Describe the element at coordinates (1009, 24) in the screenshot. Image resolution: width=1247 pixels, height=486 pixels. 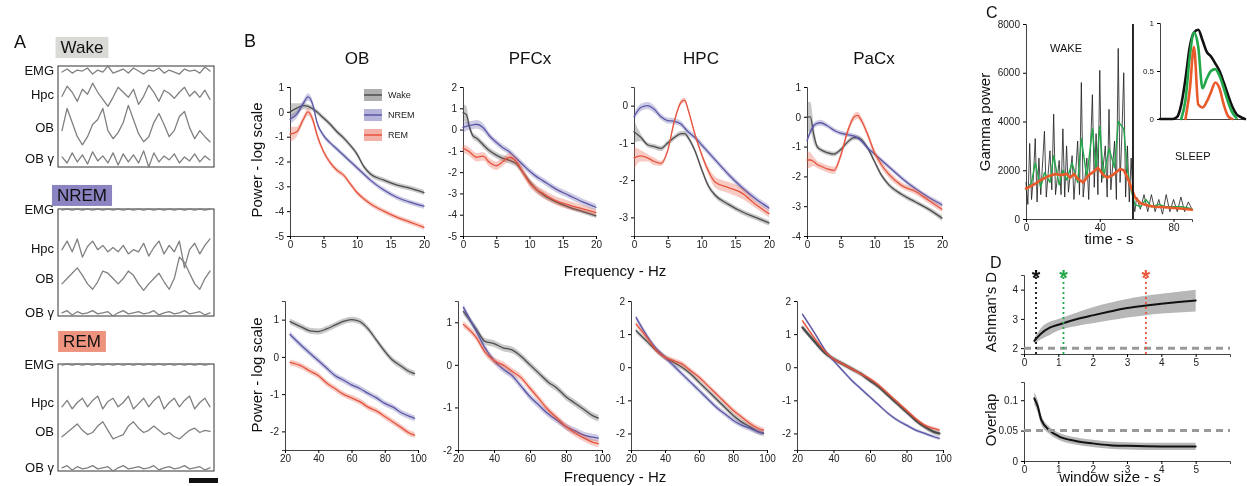
I see `y-tick-label: 8000` at that location.